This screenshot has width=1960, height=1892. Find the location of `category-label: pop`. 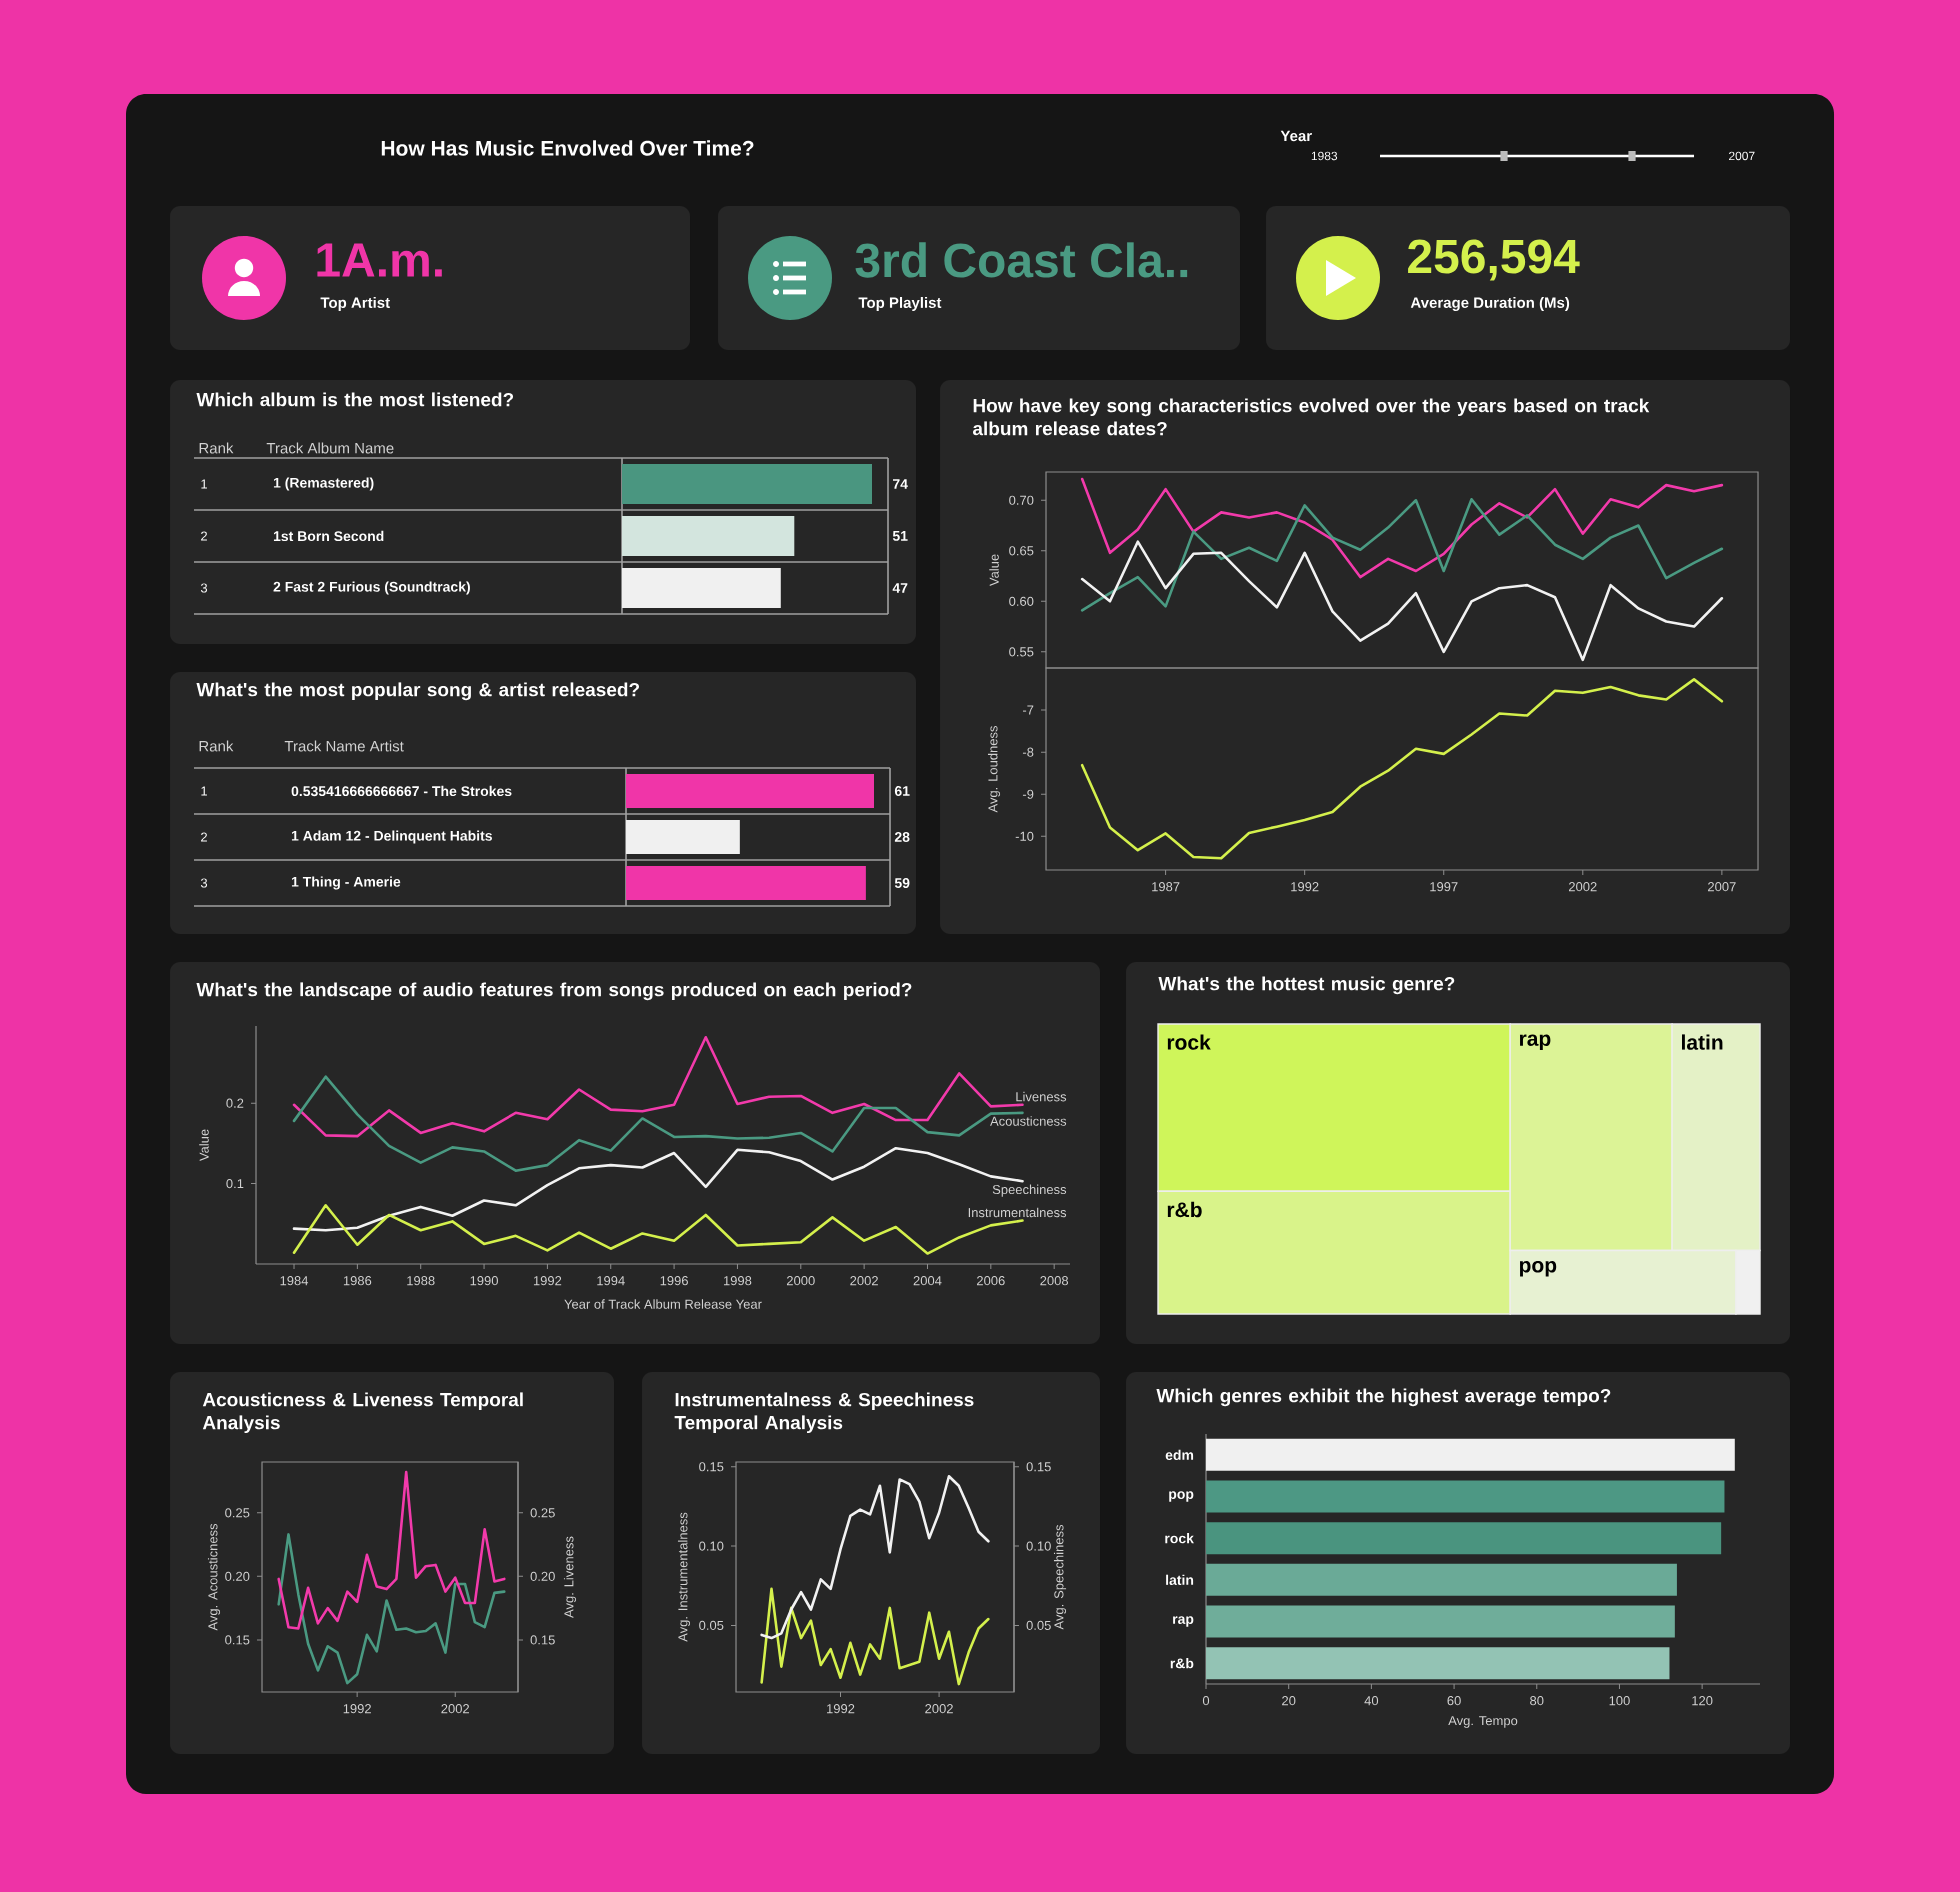

category-label: pop is located at coordinates (1538, 1268).